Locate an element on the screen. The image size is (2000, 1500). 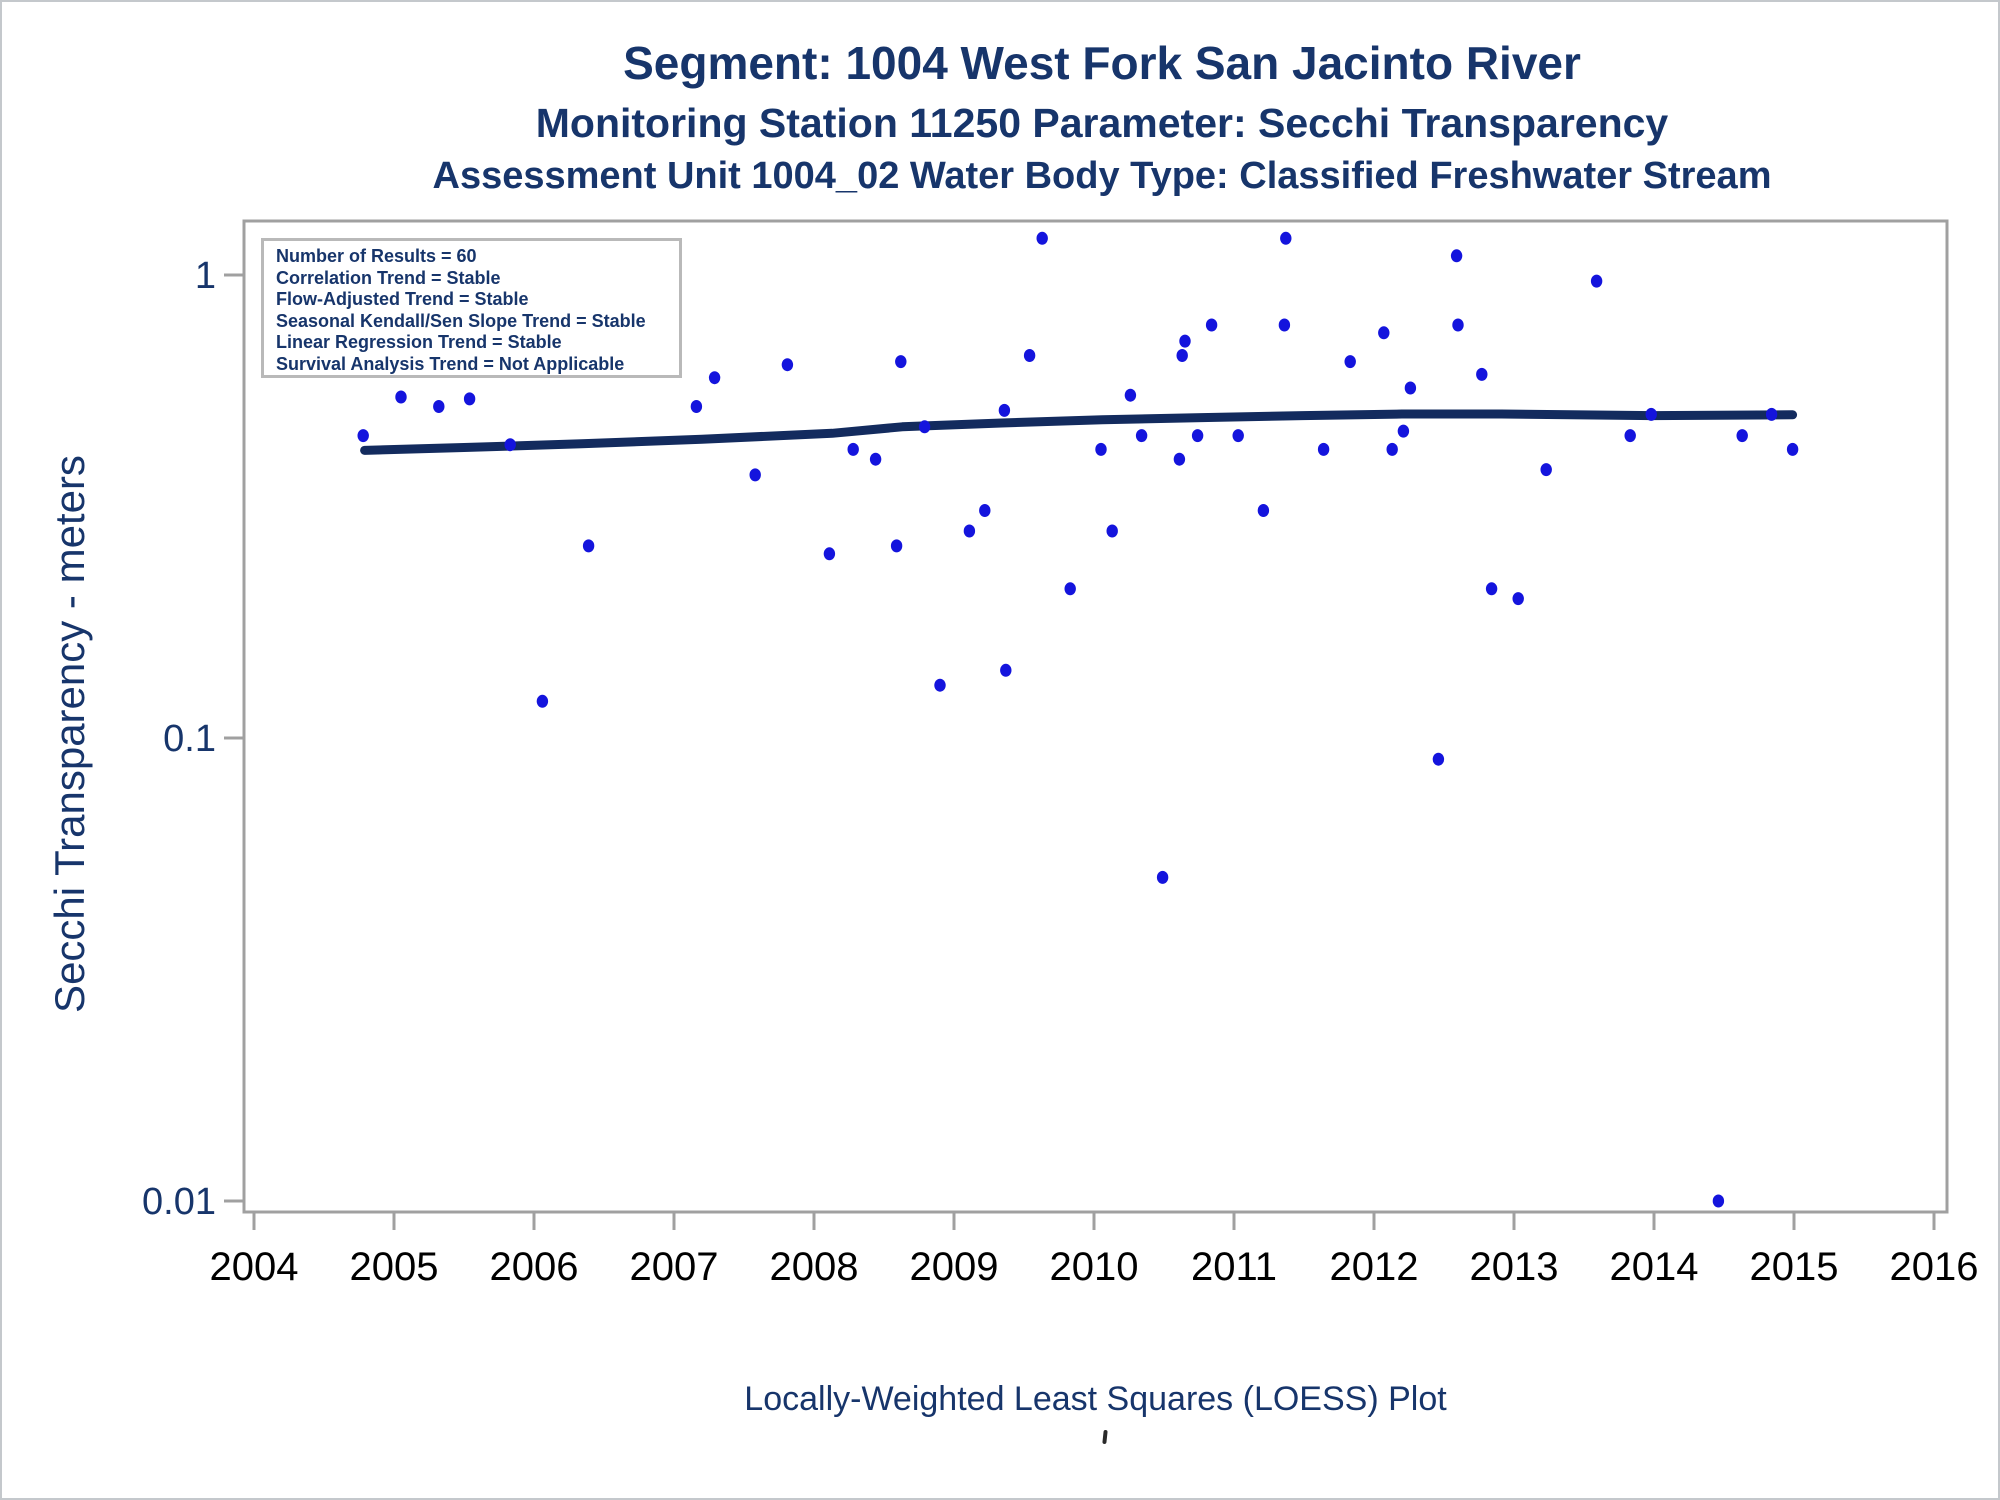
x-tick-label: 2015 is located at coordinates (1794, 1267).